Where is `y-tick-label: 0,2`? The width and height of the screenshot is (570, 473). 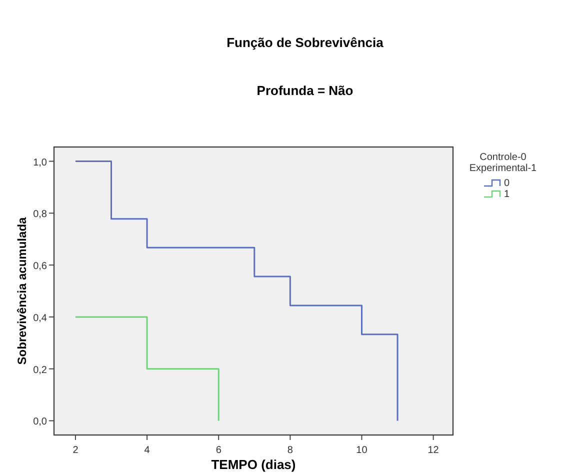
y-tick-label: 0,2 is located at coordinates (40, 370).